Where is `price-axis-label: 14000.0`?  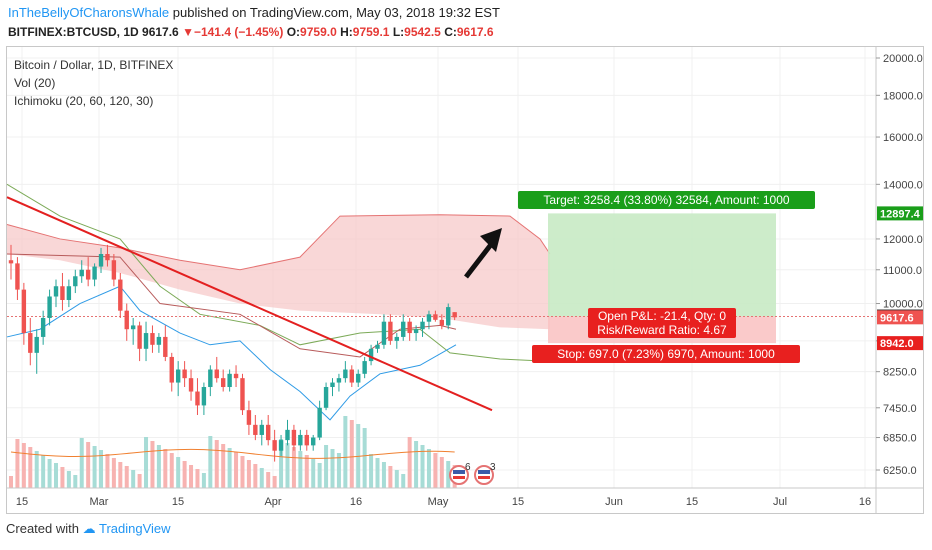 price-axis-label: 14000.0 is located at coordinates (903, 185).